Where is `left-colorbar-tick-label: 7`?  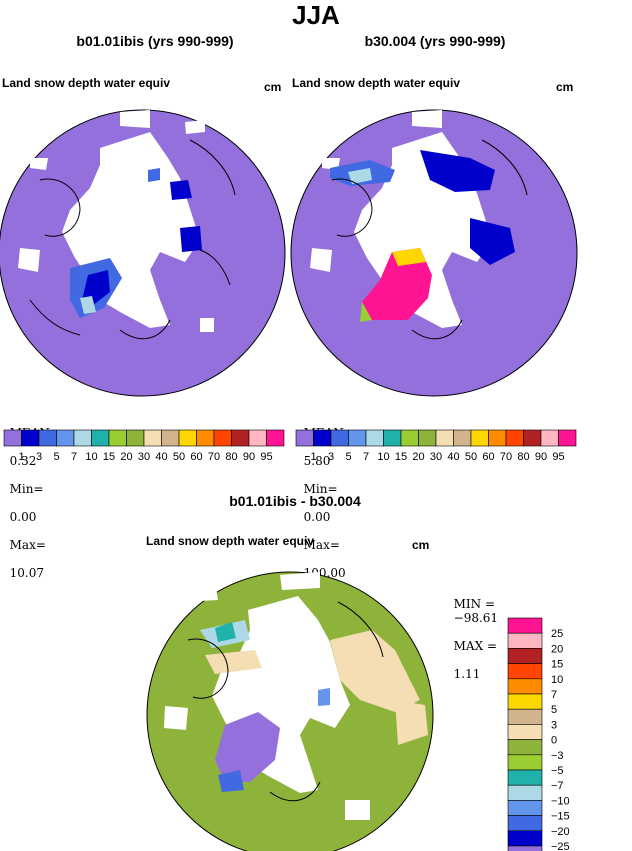 left-colorbar-tick-label: 7 is located at coordinates (74, 457).